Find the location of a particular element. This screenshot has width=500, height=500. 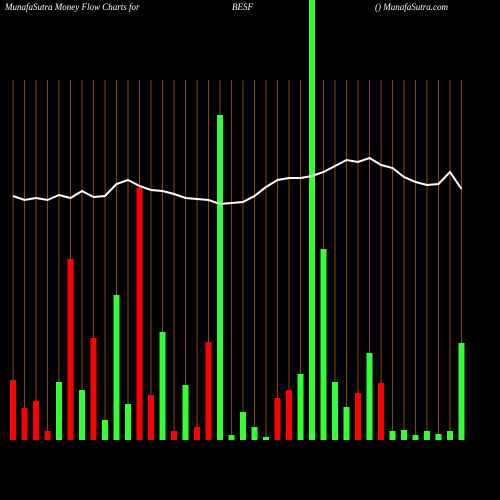

chart-title: MunafaSutra Money Flow Charts for is located at coordinates (72, 7).